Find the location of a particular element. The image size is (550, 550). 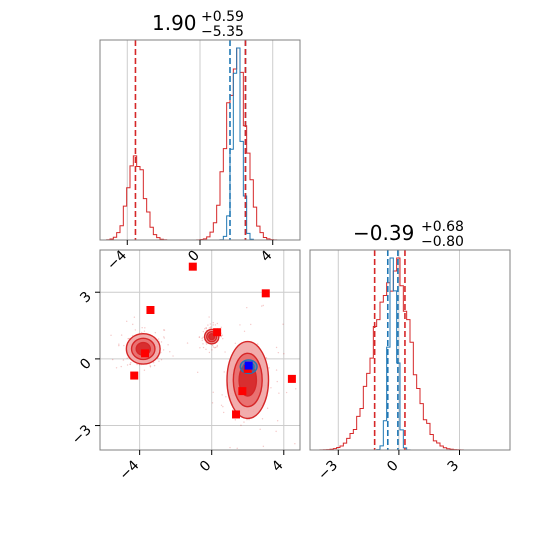

x-tick-label: −3 is located at coordinates (328, 471).